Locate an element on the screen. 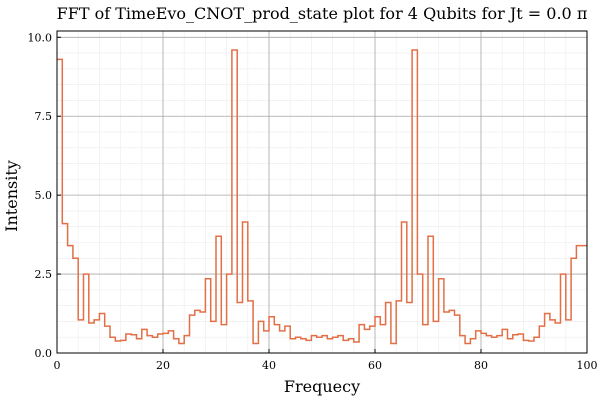 This screenshot has width=600, height=400. x-tick-label: 100 is located at coordinates (587, 365).